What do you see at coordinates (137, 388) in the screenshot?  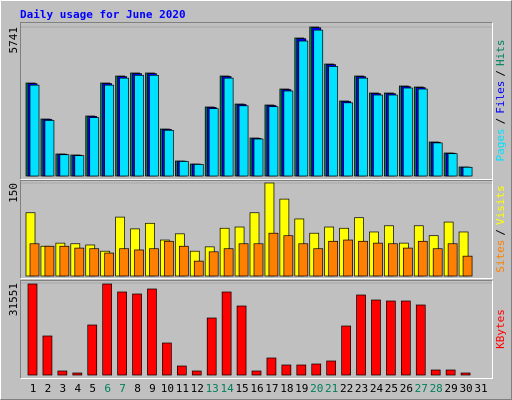 I see `x-tick-label: 8` at bounding box center [137, 388].